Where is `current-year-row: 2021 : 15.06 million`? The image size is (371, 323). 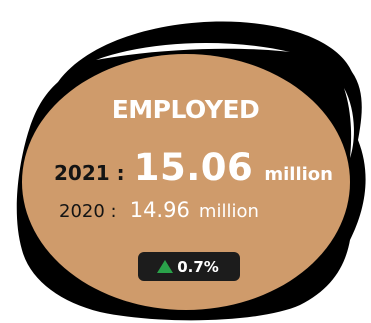
current-year-row: 2021 : 15.06 million is located at coordinates (193, 167).